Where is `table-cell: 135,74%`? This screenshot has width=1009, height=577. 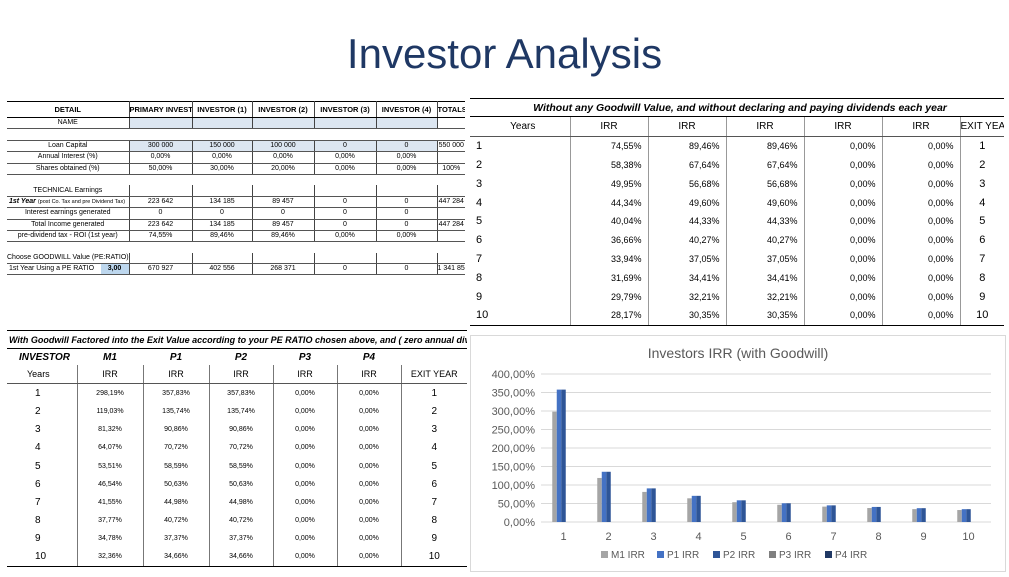 table-cell: 135,74% is located at coordinates (175, 411).